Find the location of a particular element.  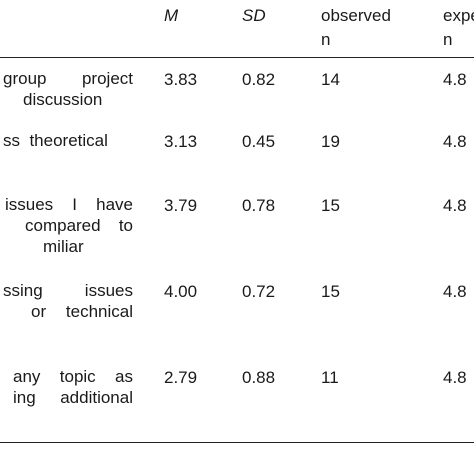

table-row-item: ss theoretical is located at coordinates (68, 140).